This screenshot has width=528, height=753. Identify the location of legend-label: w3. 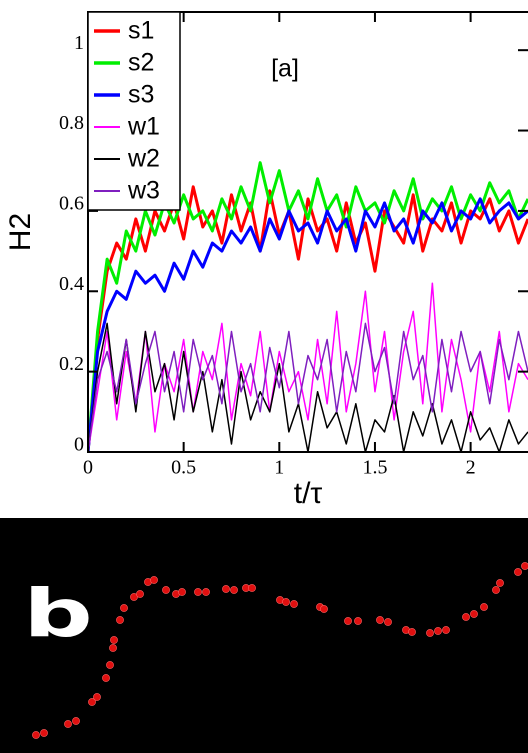
(143, 191).